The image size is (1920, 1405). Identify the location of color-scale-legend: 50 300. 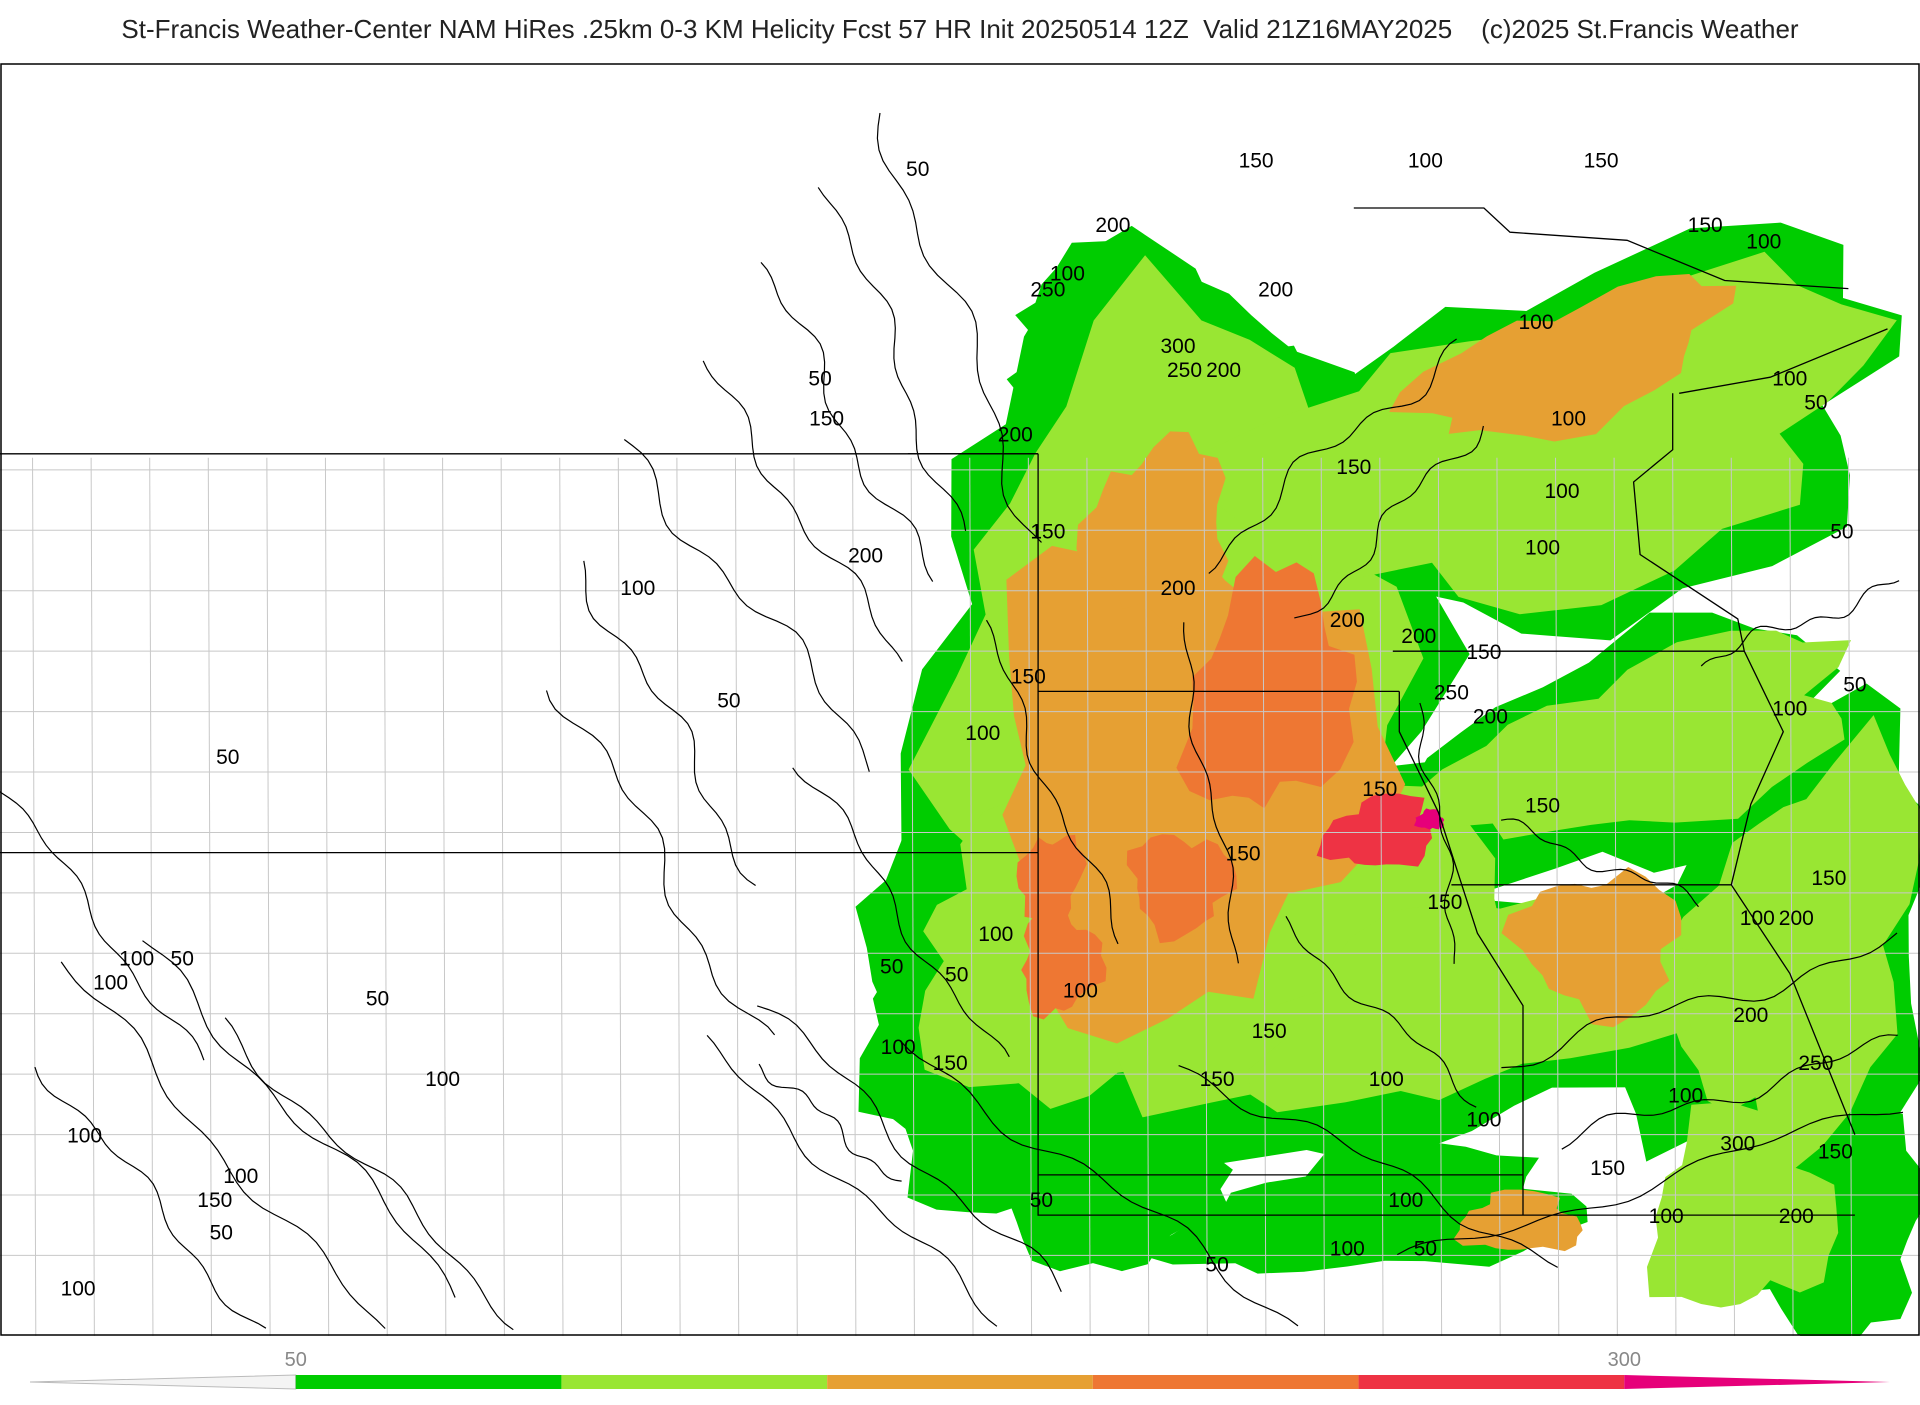
(960, 1368).